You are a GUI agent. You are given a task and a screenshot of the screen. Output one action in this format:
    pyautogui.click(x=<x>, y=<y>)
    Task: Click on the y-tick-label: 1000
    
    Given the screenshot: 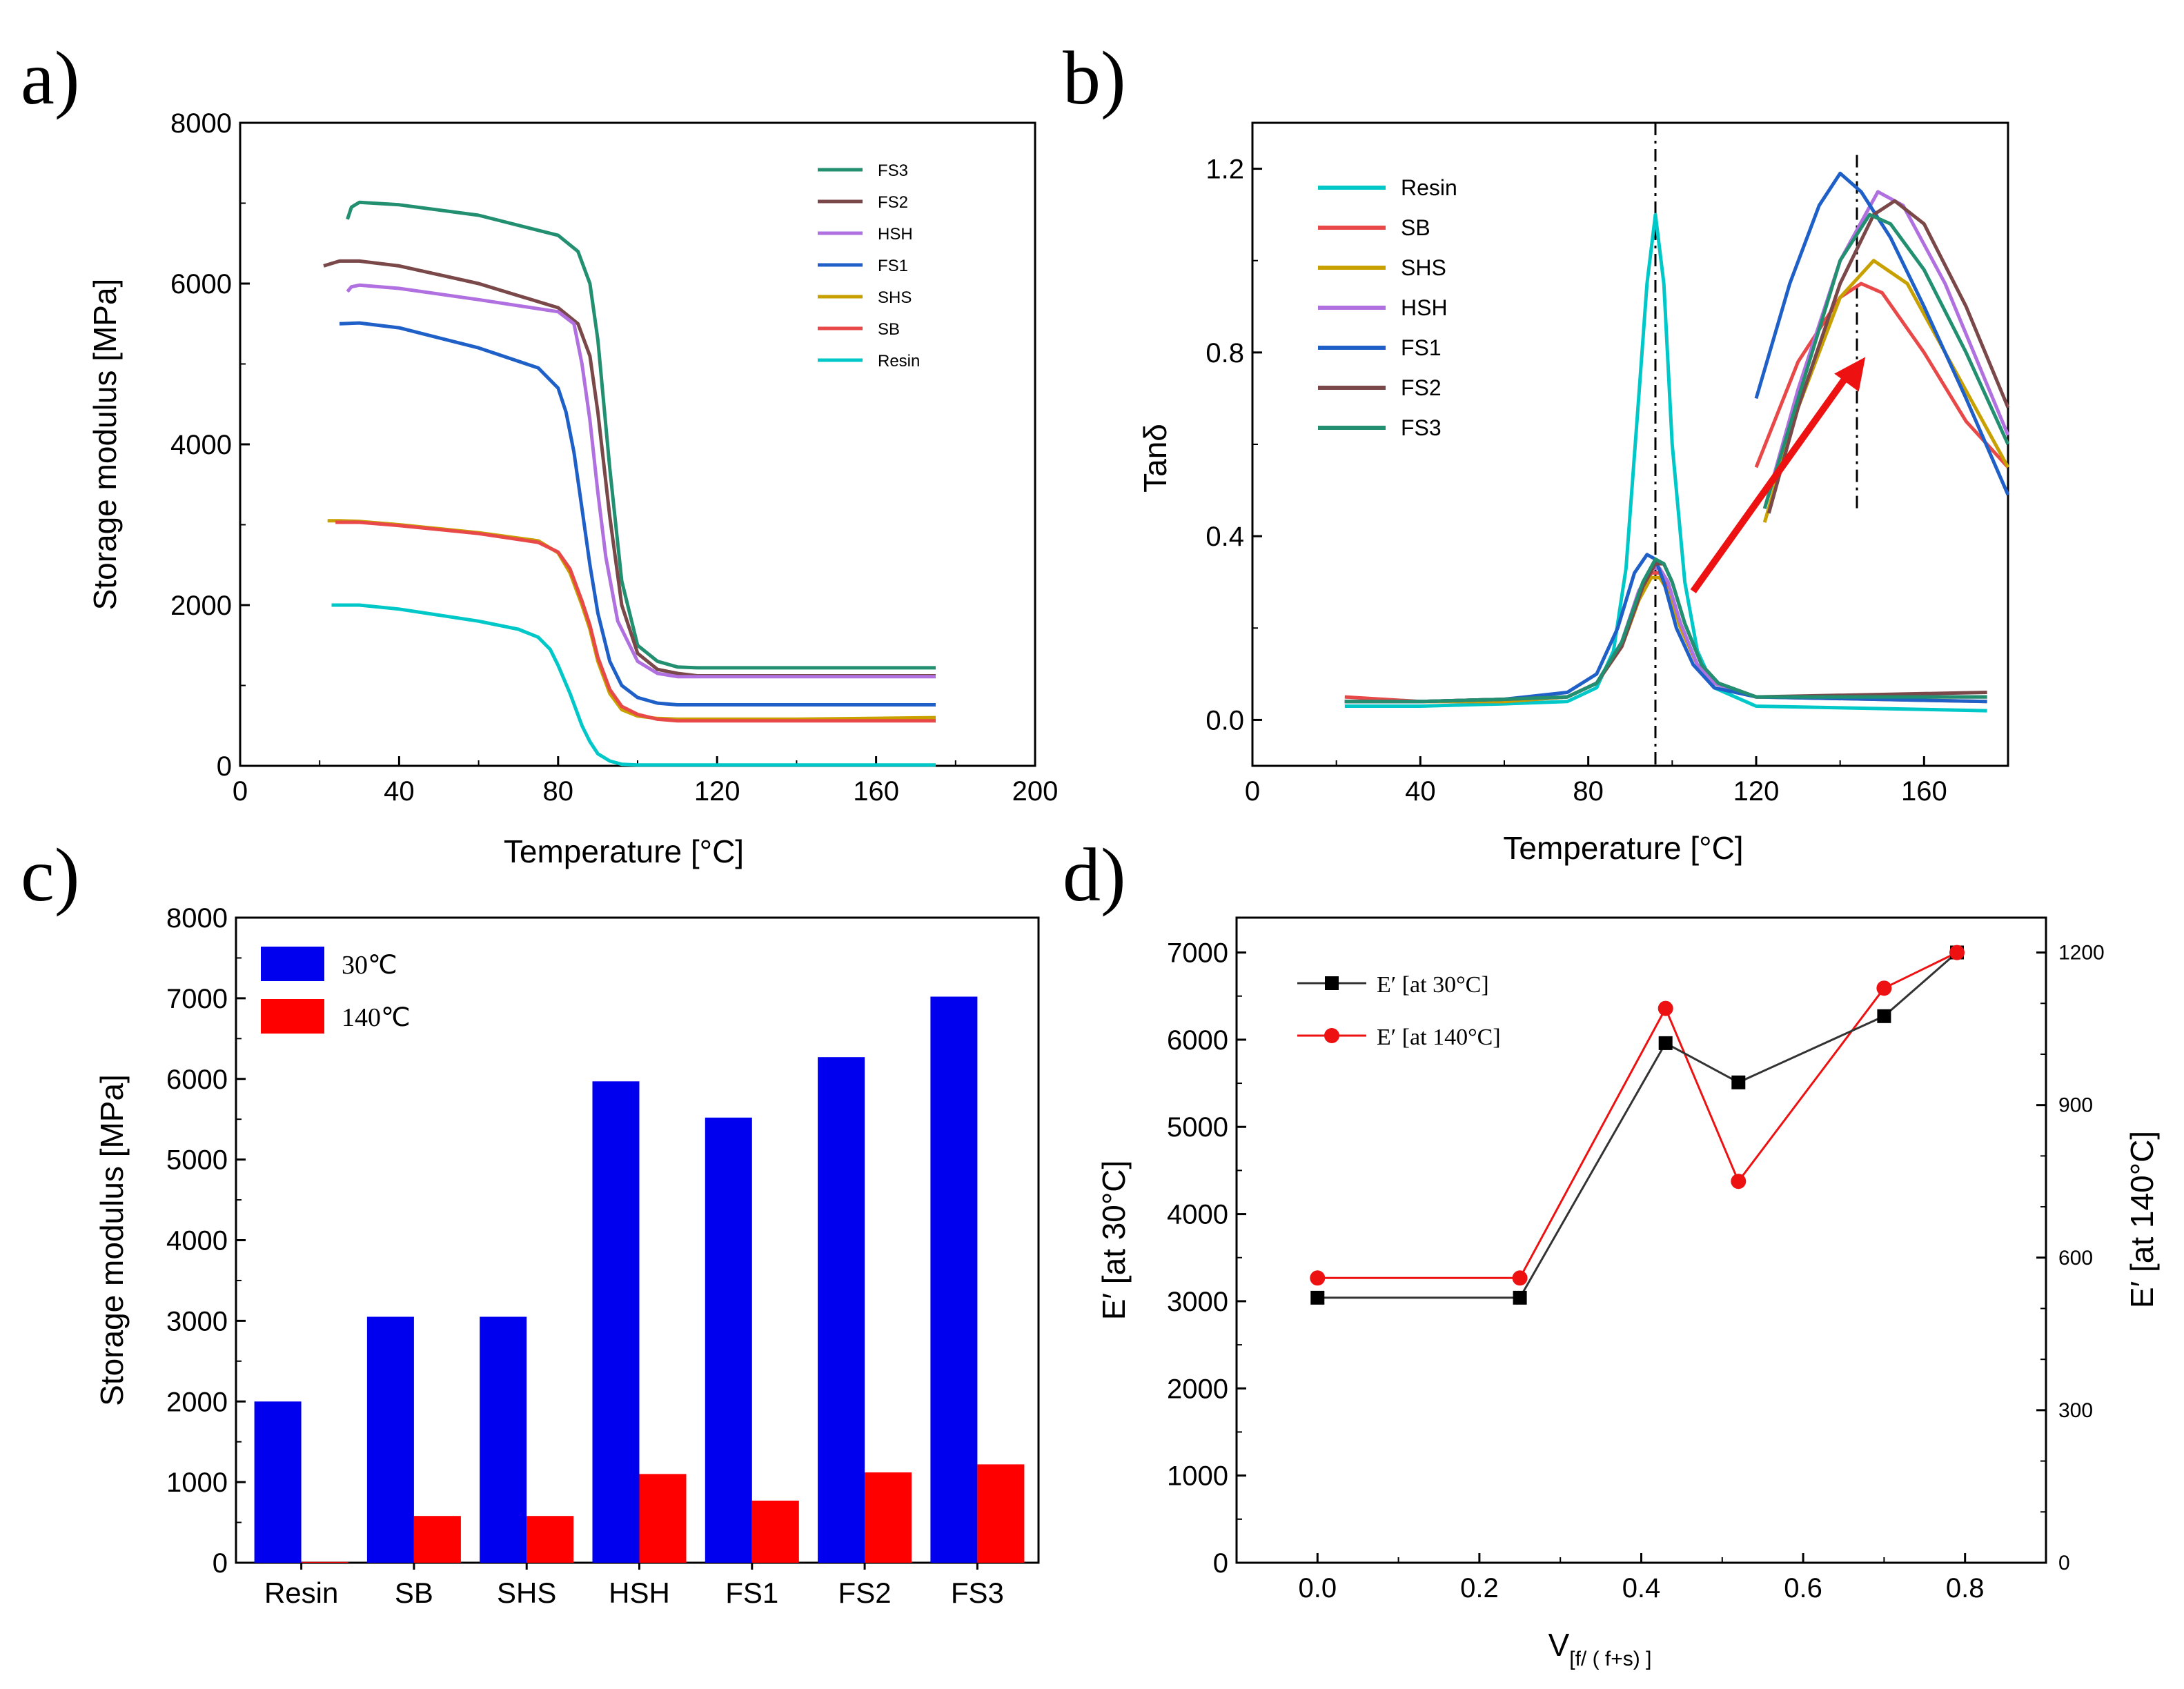 What is the action you would take?
    pyautogui.click(x=1197, y=1476)
    